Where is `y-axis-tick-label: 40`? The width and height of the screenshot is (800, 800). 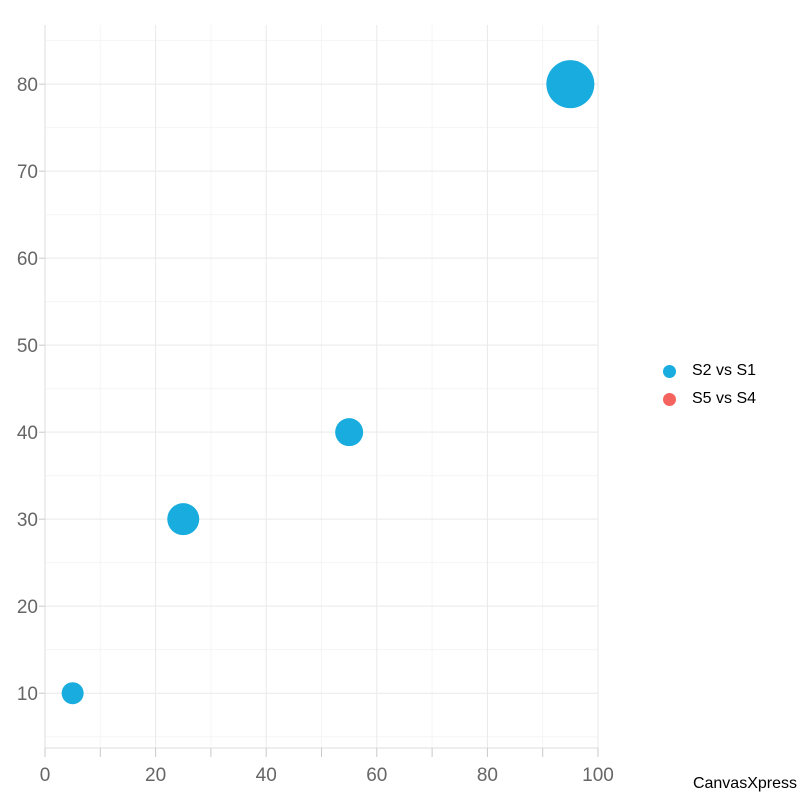 y-axis-tick-label: 40 is located at coordinates (27, 433).